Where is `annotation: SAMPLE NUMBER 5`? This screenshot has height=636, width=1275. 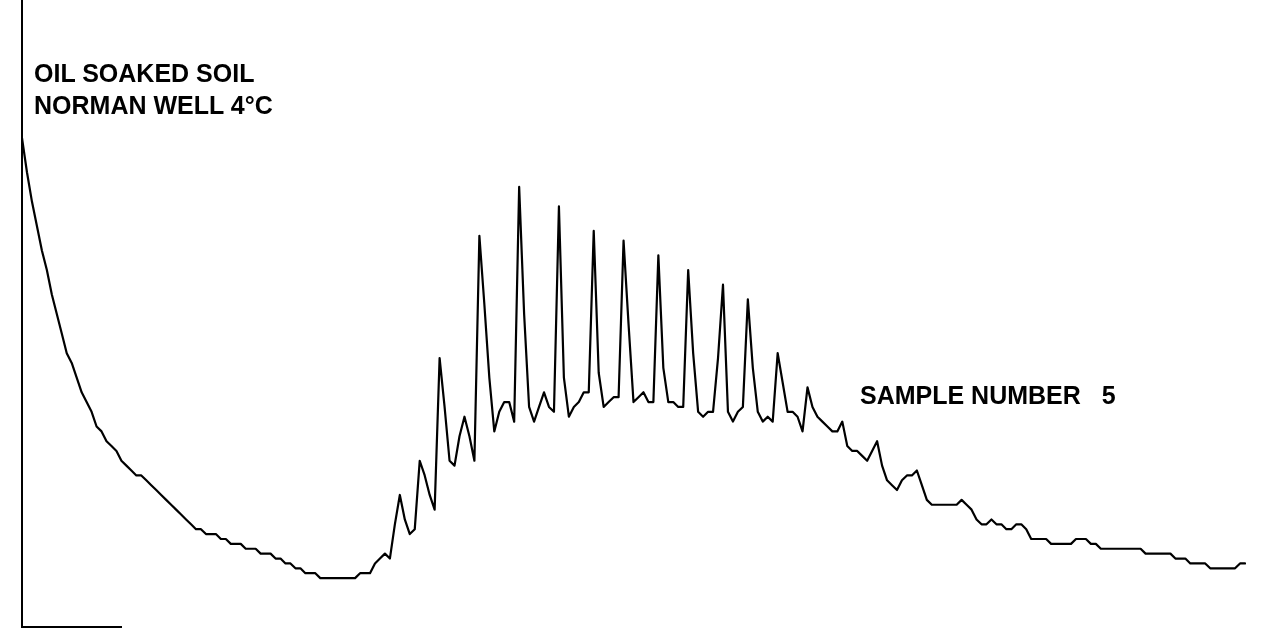 annotation: SAMPLE NUMBER 5 is located at coordinates (988, 395).